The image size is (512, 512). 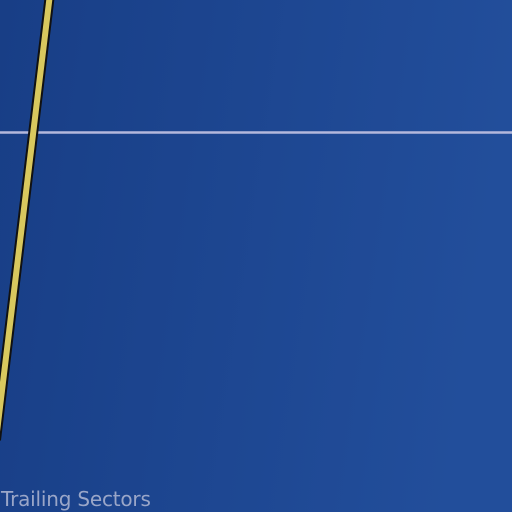 I want to click on road, so click(x=26, y=220).